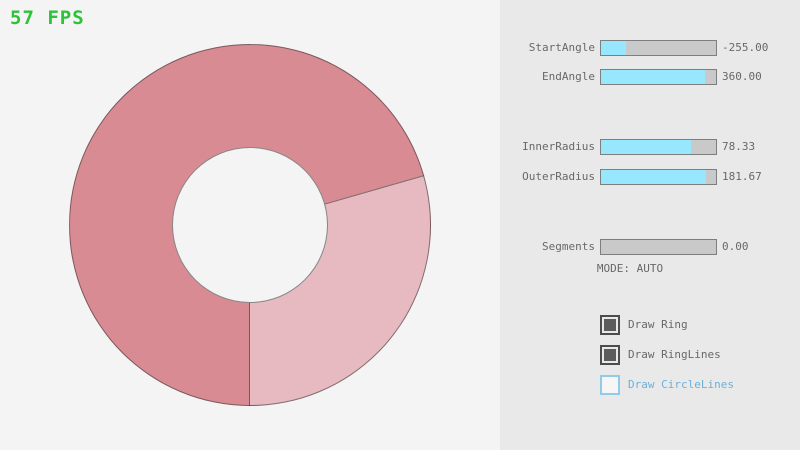 The image size is (800, 450). I want to click on outerradius-slider, so click(658, 177).